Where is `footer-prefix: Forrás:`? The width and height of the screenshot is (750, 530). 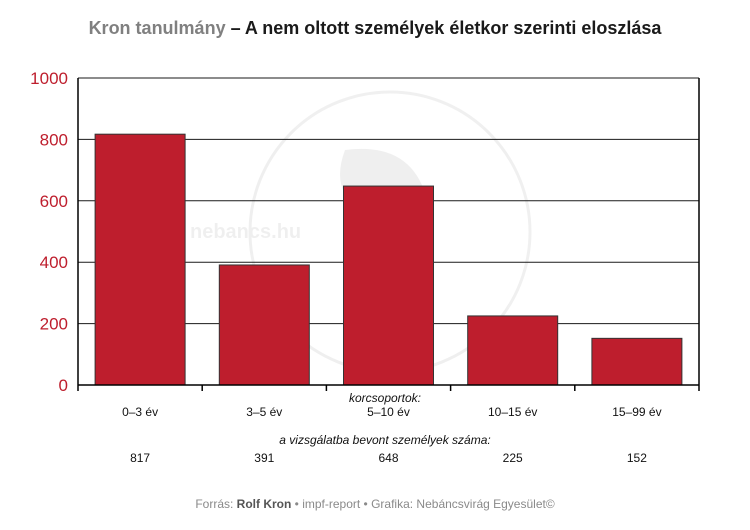
footer-prefix: Forrás: is located at coordinates (216, 504).